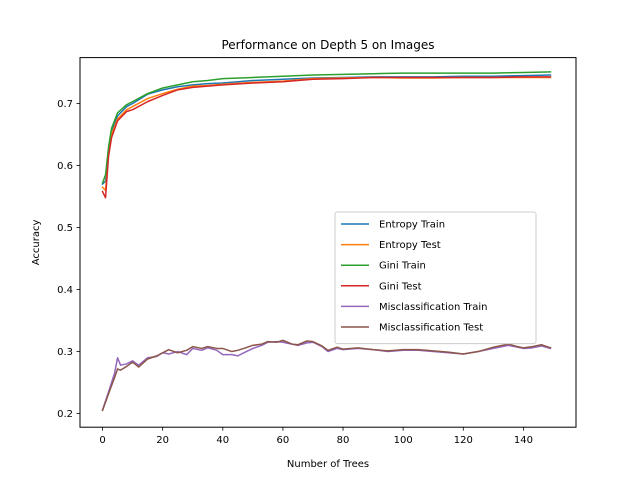  What do you see at coordinates (65, 166) in the screenshot?
I see `y-tick-label: 0.6` at bounding box center [65, 166].